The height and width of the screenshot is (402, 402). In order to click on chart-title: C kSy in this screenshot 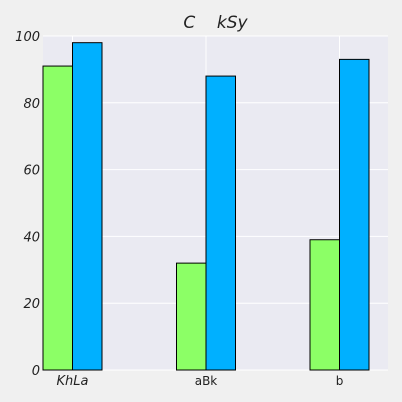, I will do `click(215, 23)`.